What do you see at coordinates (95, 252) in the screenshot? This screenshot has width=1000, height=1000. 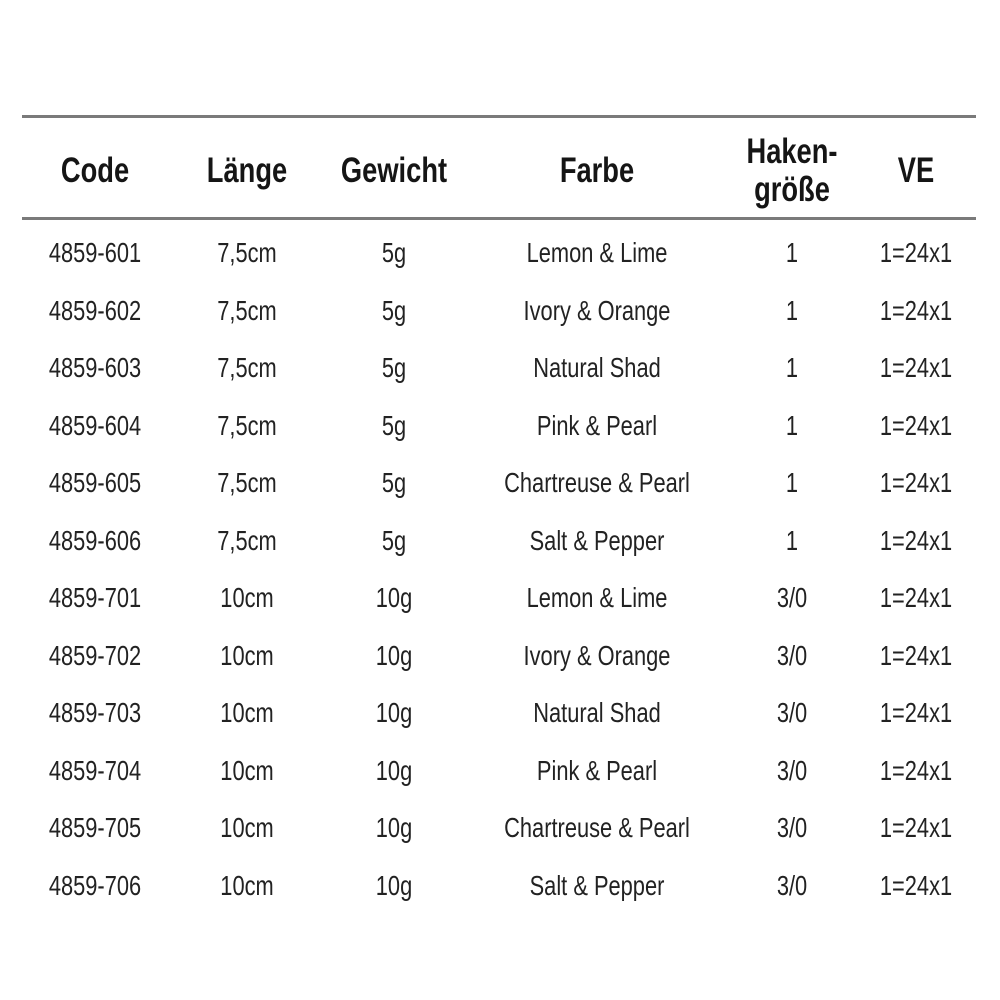 I see `cell-code: 4859-601` at bounding box center [95, 252].